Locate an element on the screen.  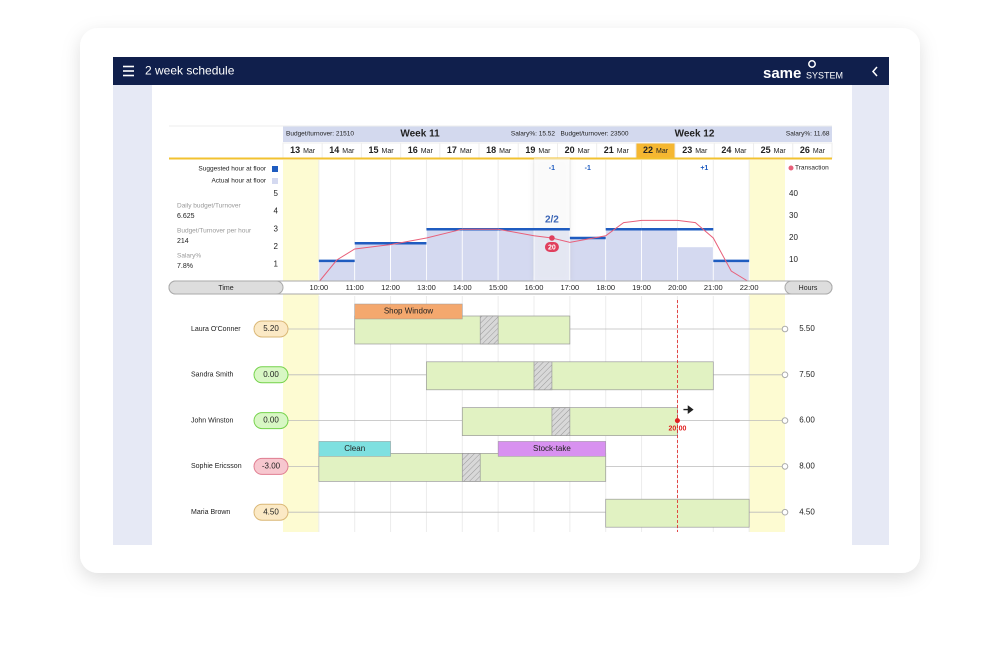
employee-name: Laura O'Conner is located at coordinates (216, 329).